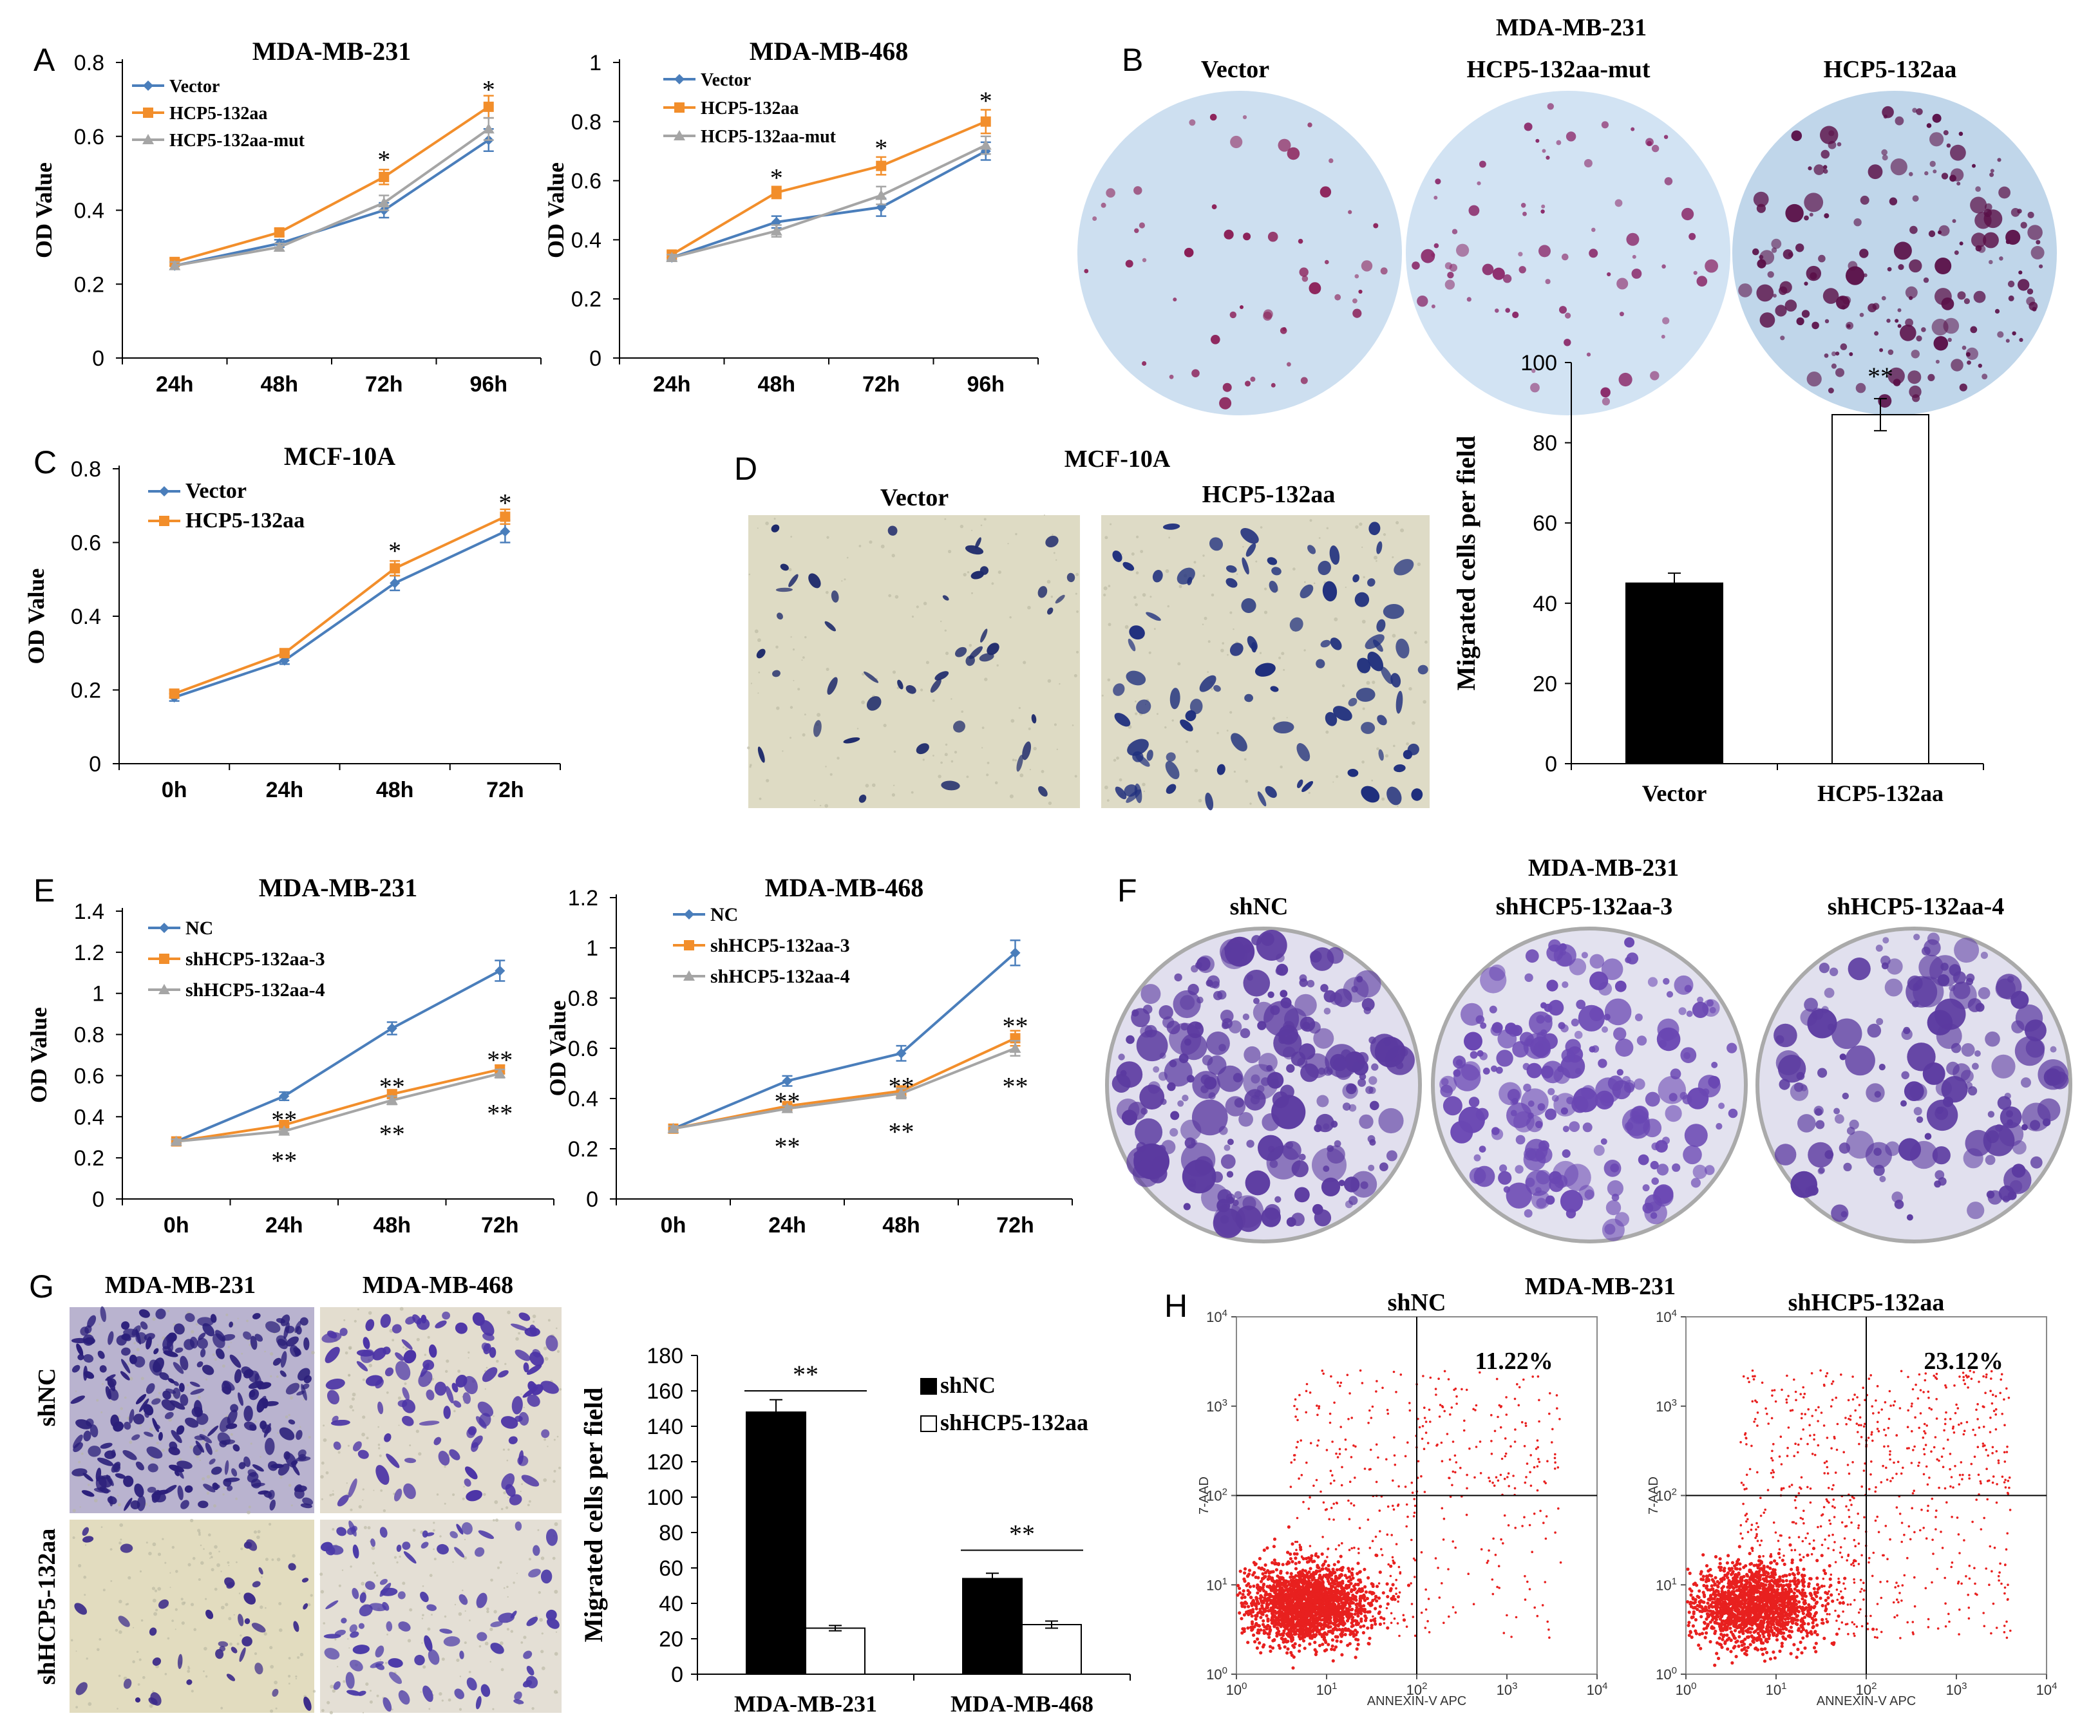  I want to click on legend-label: shHCP5-132aa-3, so click(255, 959).